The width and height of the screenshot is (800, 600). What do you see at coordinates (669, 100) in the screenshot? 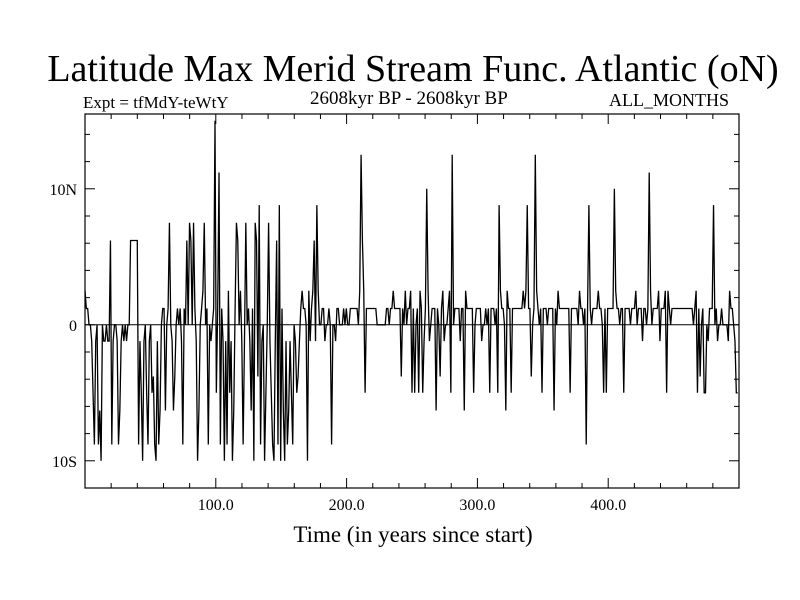
I see `season-label: ALL_MONTHS` at bounding box center [669, 100].